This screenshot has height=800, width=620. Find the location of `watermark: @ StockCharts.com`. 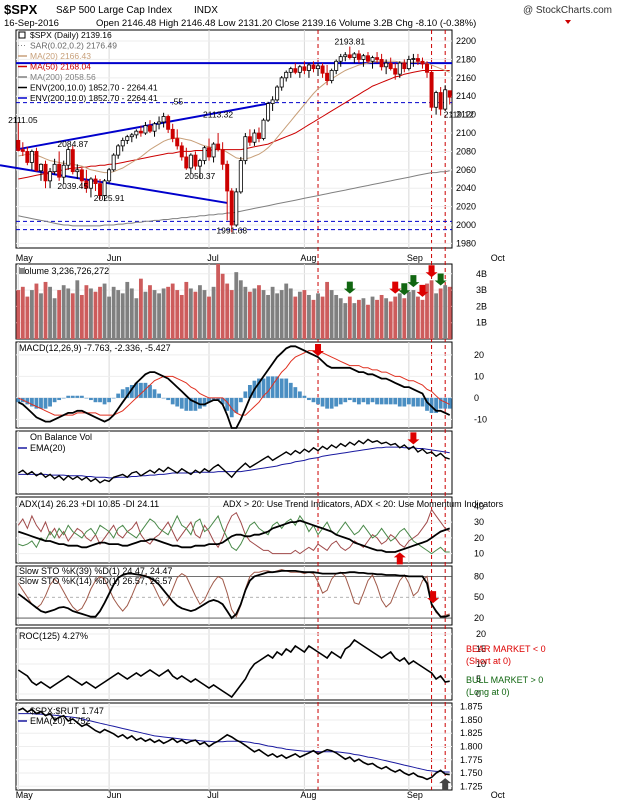

watermark: @ StockCharts.com is located at coordinates (567, 10).